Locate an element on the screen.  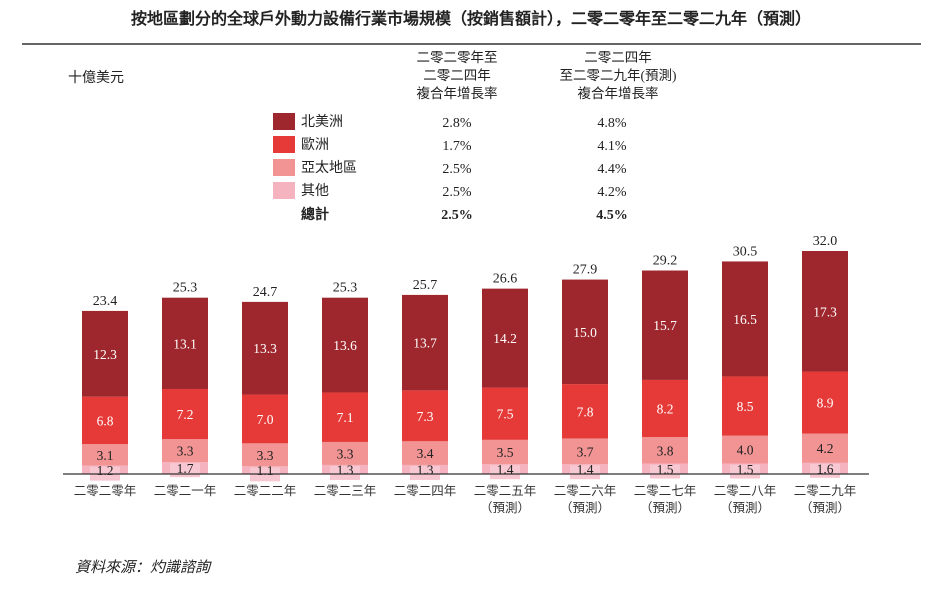
data-label: 4.2 is located at coordinates (825, 448).